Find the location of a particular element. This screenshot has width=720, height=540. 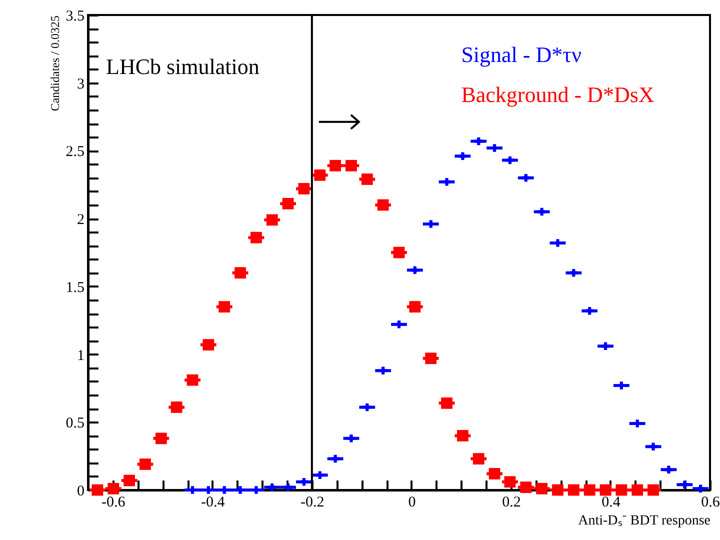

annotation: LHCb simulation is located at coordinates (183, 66).